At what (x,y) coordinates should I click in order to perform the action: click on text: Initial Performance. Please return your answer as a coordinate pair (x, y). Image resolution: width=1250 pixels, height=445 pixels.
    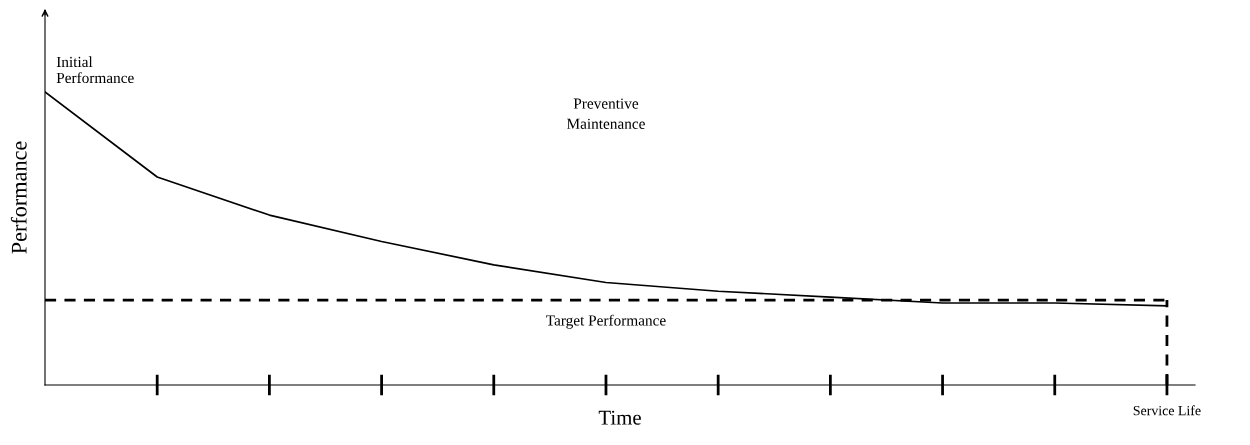
    Looking at the image, I should click on (95, 70).